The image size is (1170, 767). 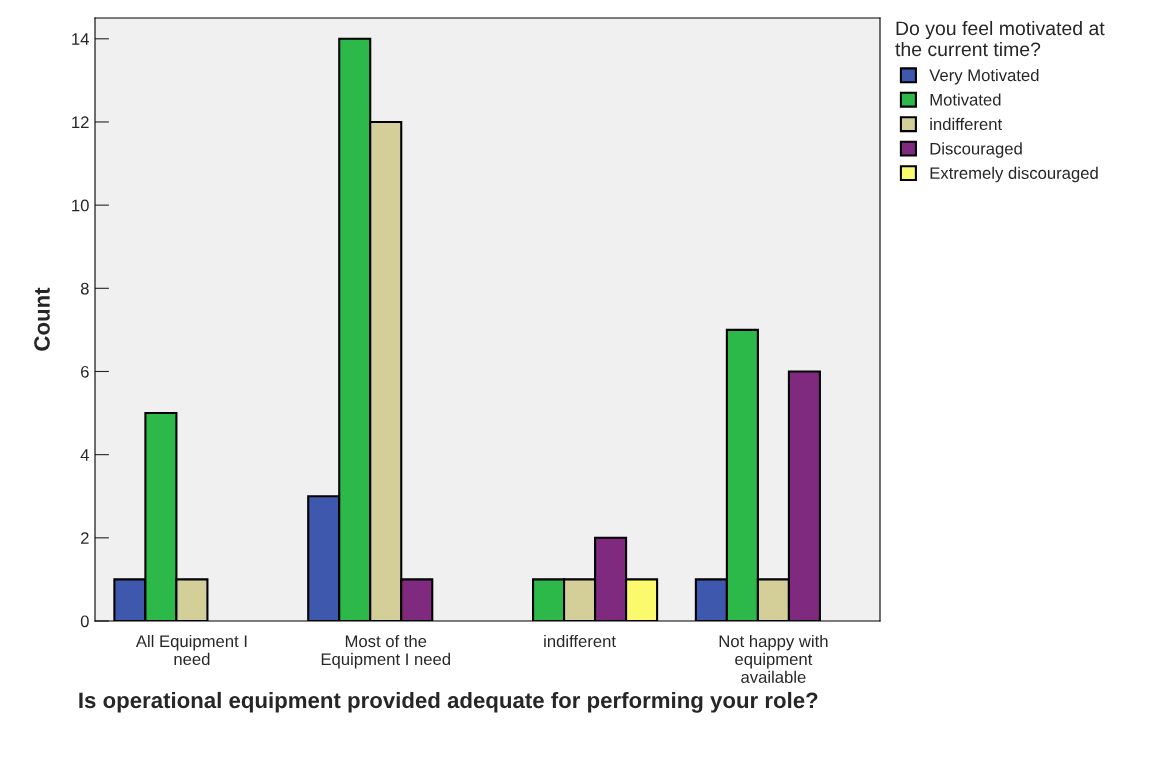 I want to click on y-tick-label: 4, so click(x=84, y=455).